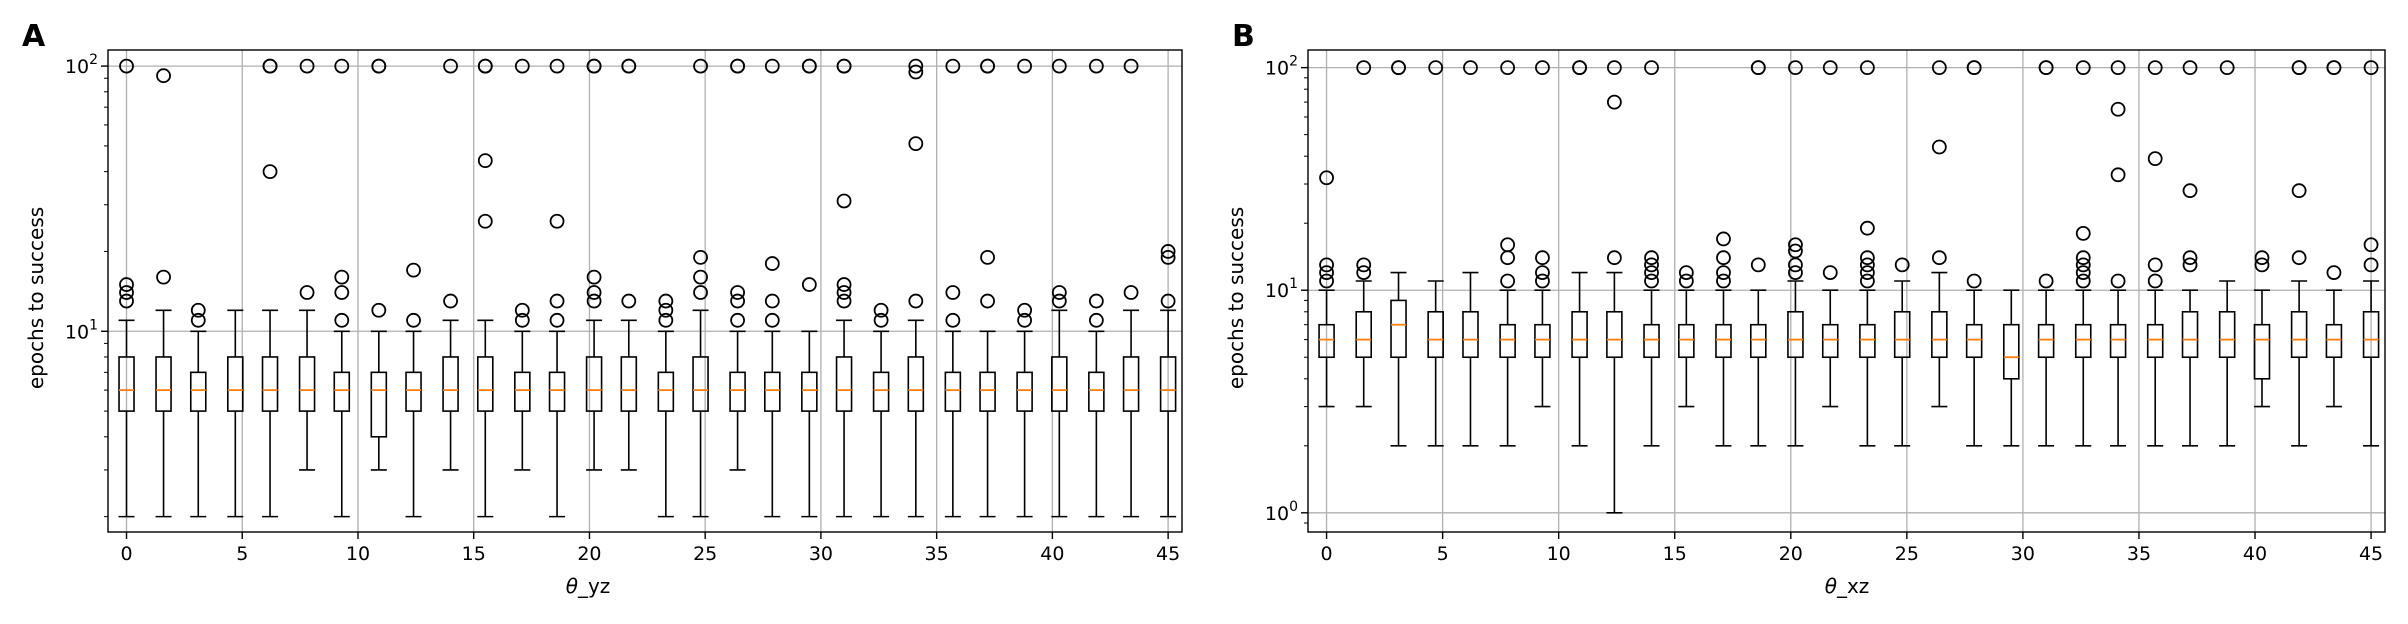 Image resolution: width=2408 pixels, height=624 pixels. Describe the element at coordinates (1243, 36) in the screenshot. I see `panel-label-b: B` at that location.